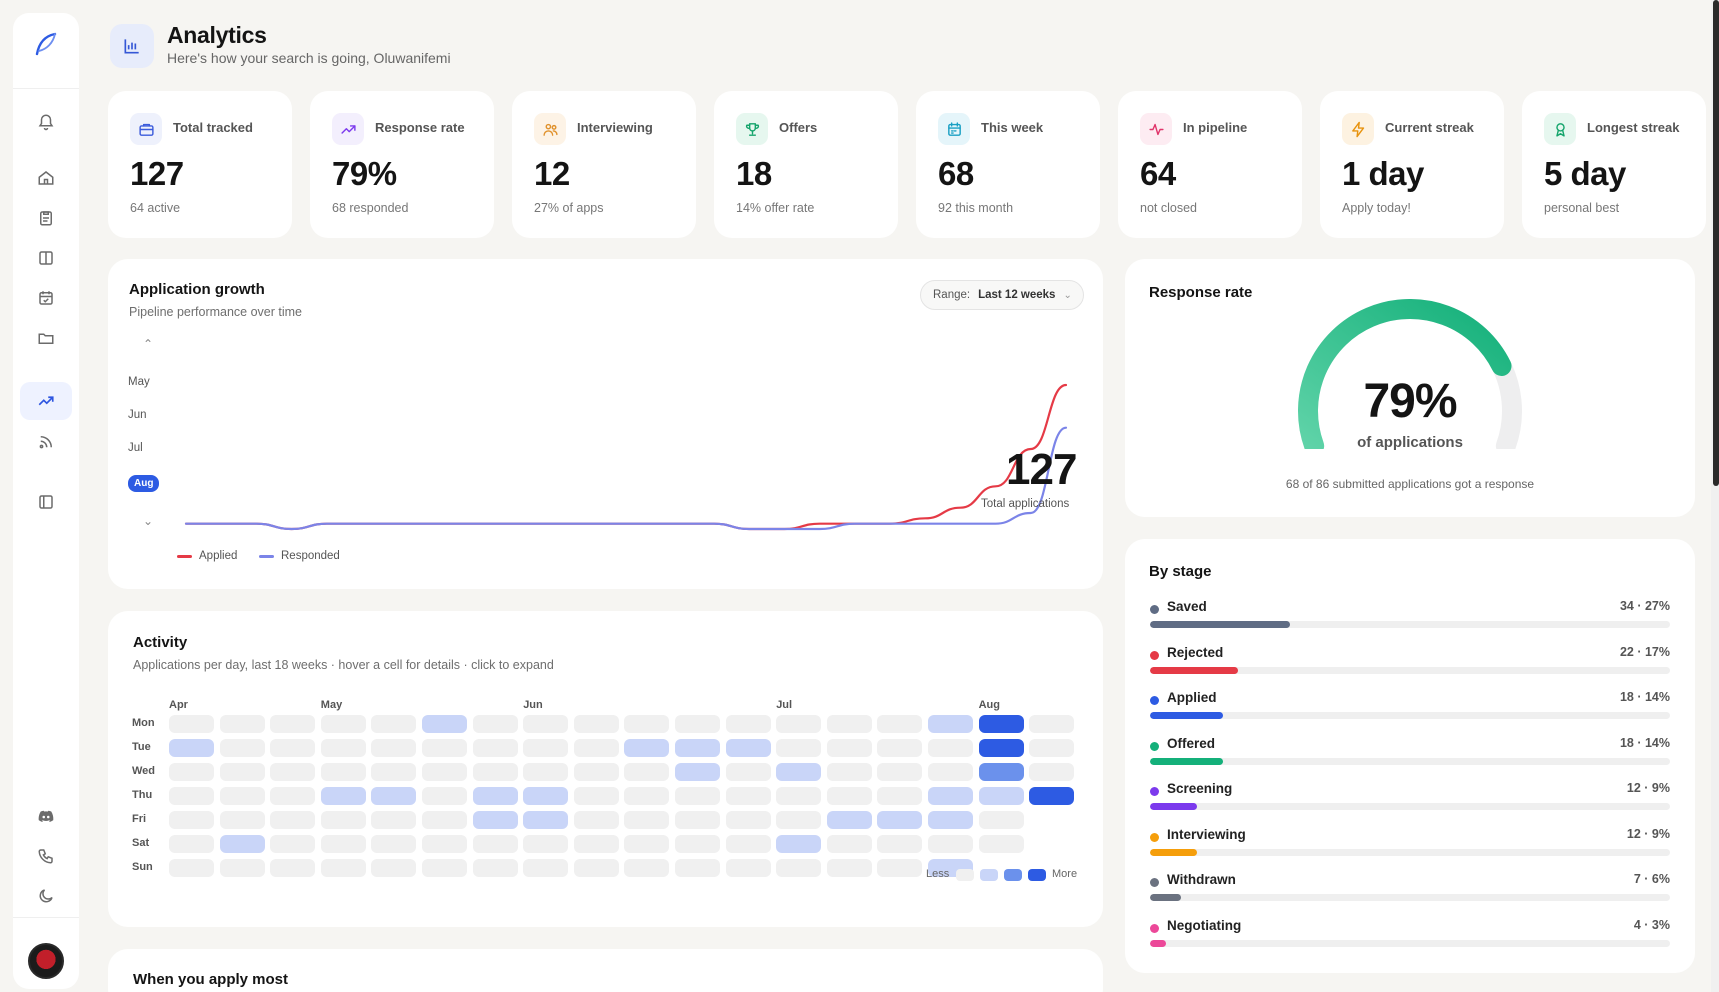 The image size is (1719, 992). What do you see at coordinates (139, 382) in the screenshot?
I see `month-option: May` at bounding box center [139, 382].